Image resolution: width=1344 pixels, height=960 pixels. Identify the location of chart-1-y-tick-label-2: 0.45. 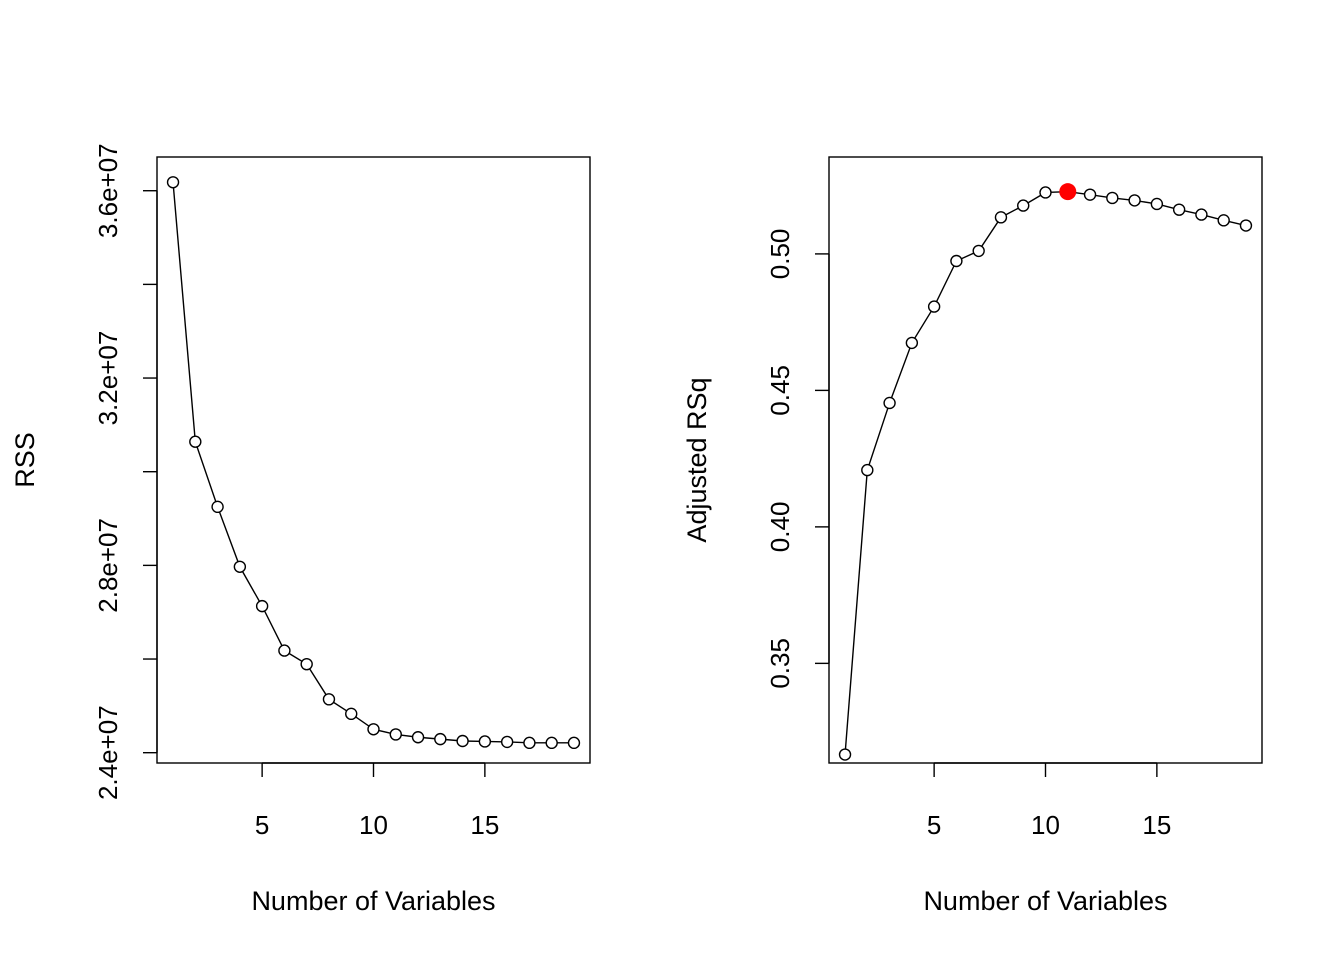
(780, 390).